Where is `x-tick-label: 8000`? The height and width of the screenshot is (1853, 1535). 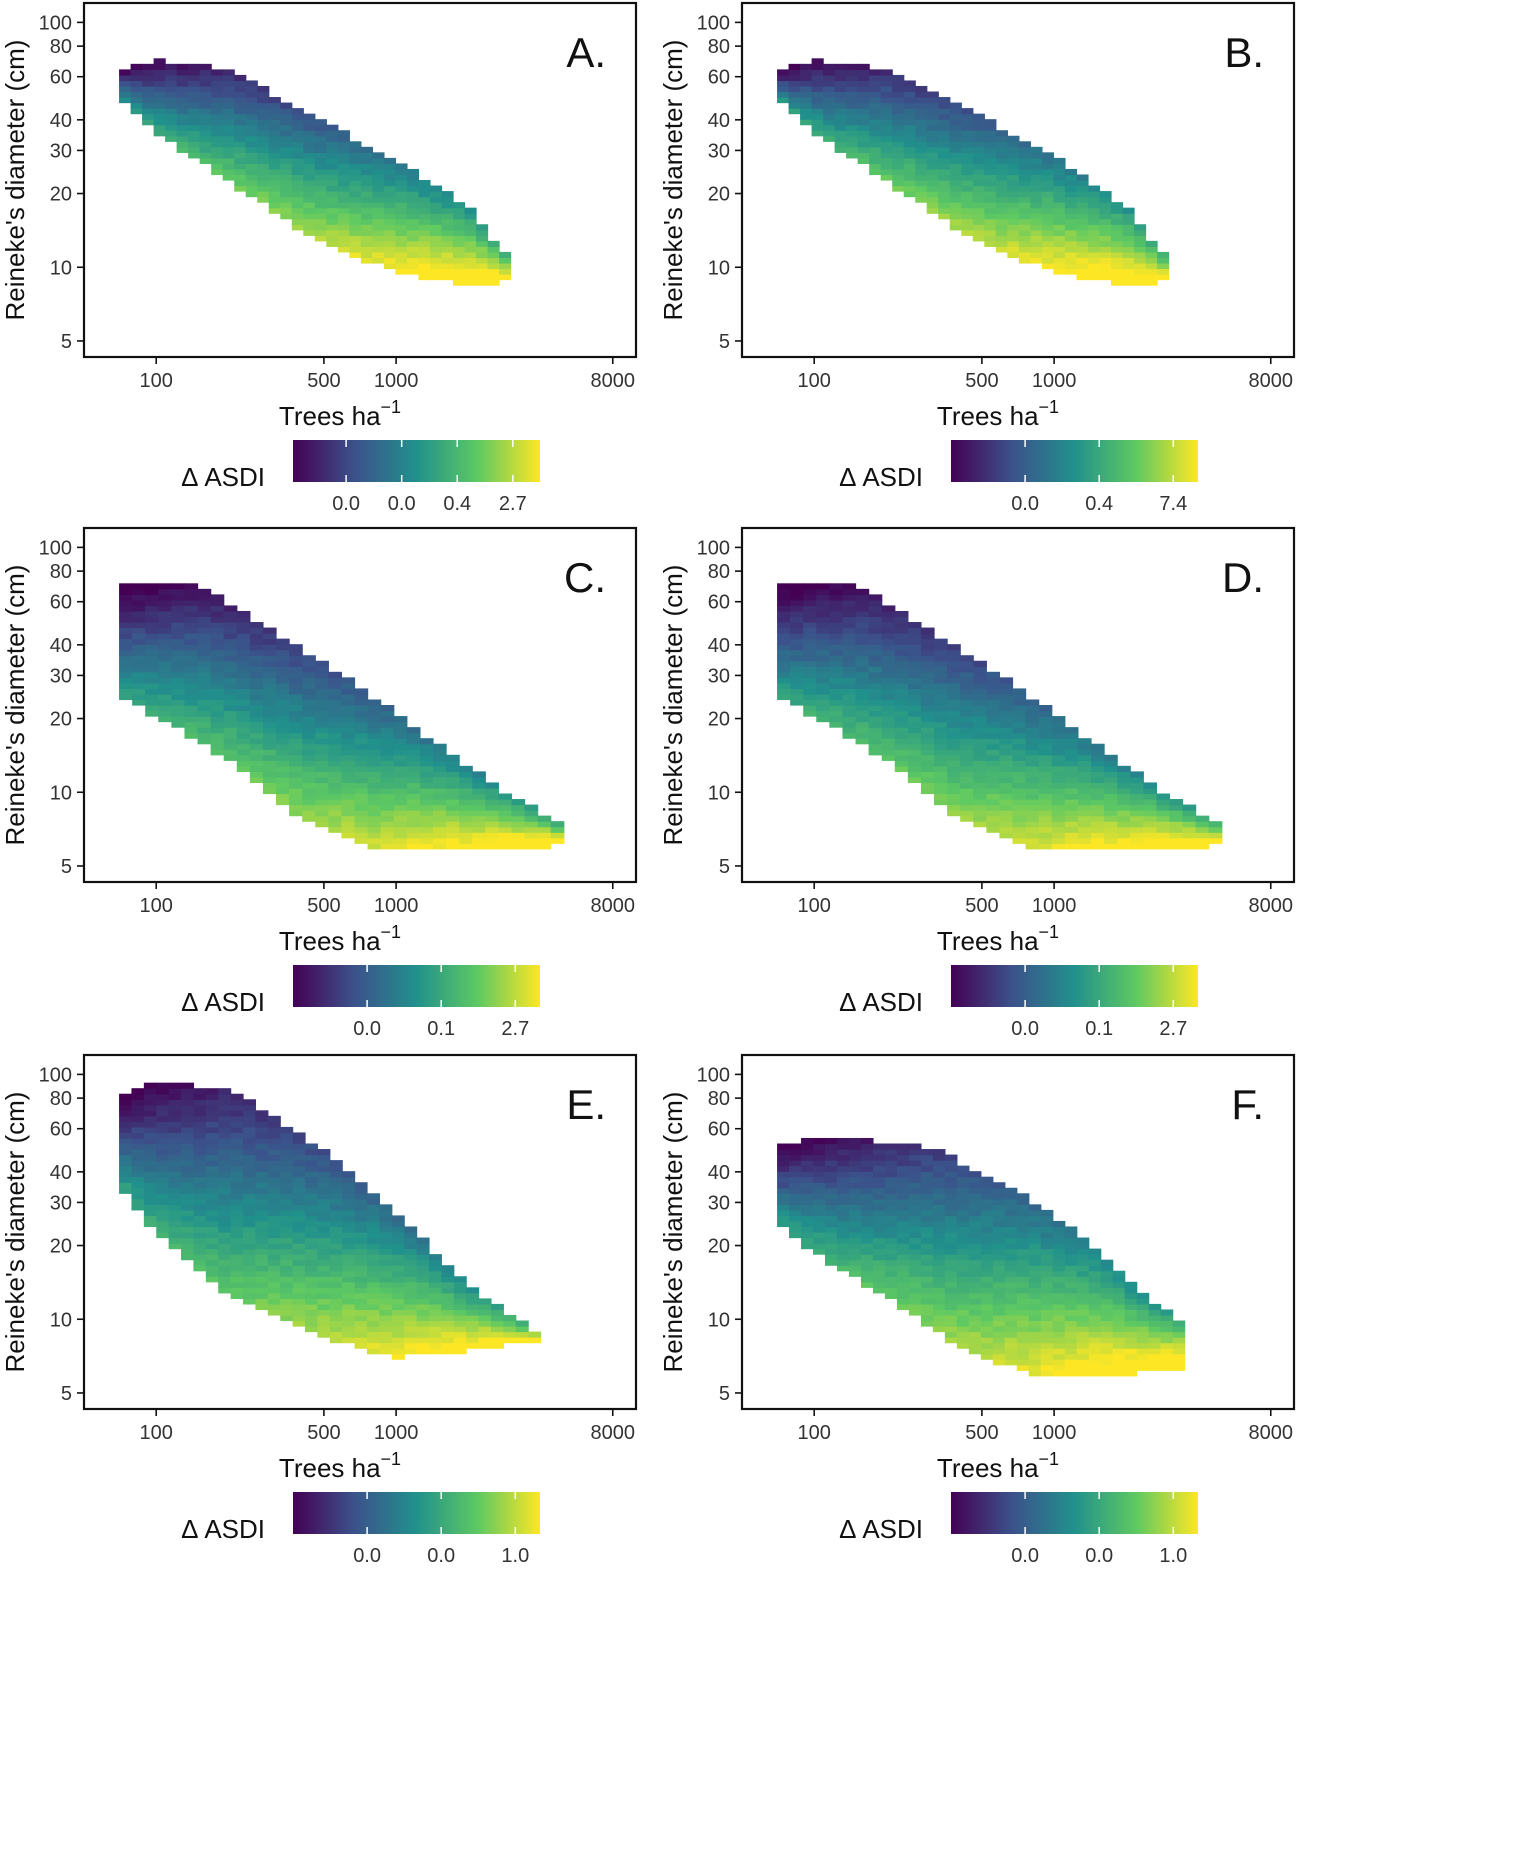 x-tick-label: 8000 is located at coordinates (613, 906).